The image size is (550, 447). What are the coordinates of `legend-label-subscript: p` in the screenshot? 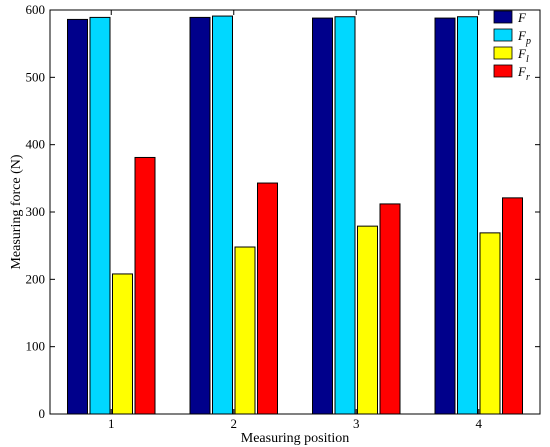 It's located at (528, 41).